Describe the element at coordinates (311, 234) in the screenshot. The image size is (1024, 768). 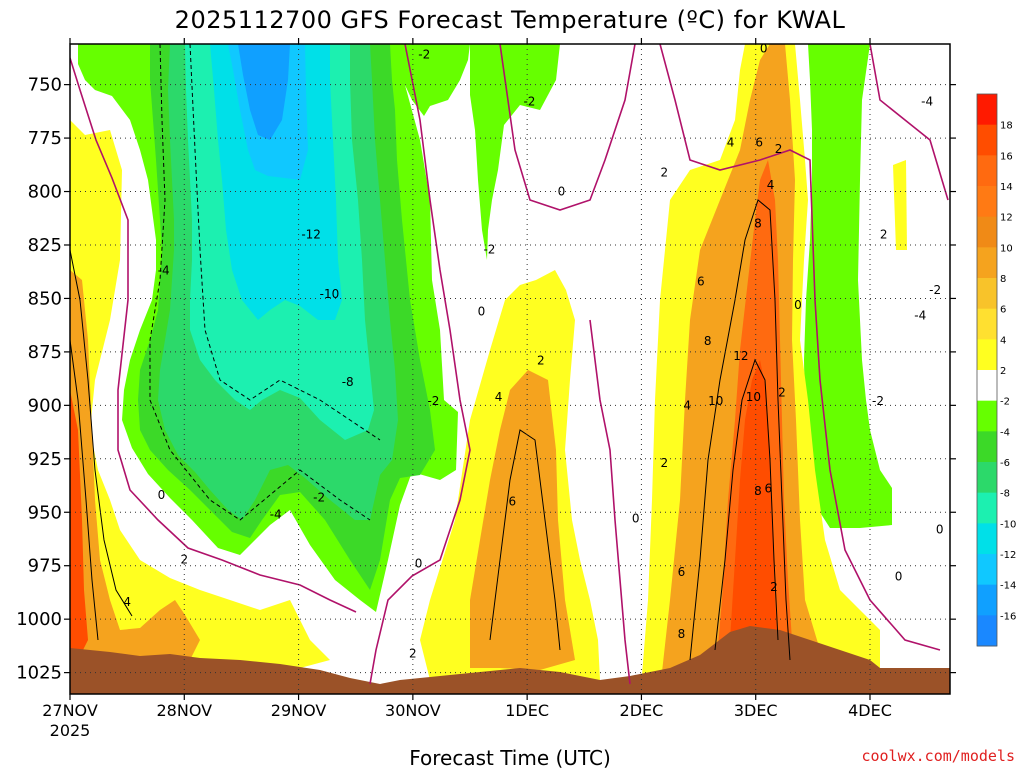
I see `contour-label: -12` at that location.